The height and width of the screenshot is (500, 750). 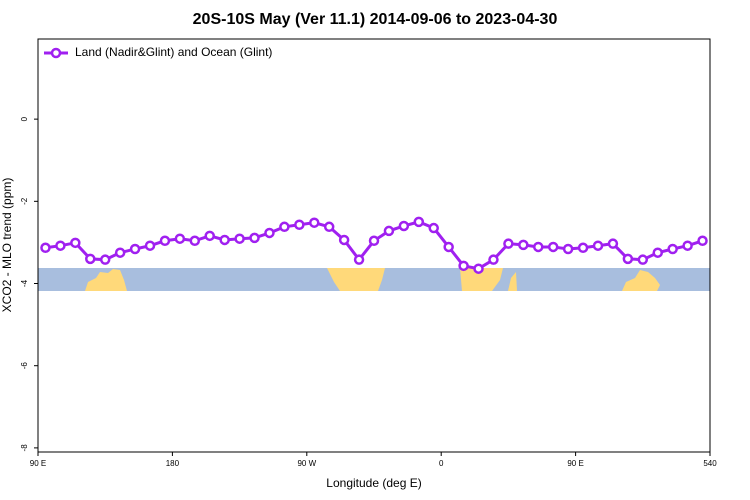 I want to click on x-tick-label: 90 W, so click(x=306, y=463).